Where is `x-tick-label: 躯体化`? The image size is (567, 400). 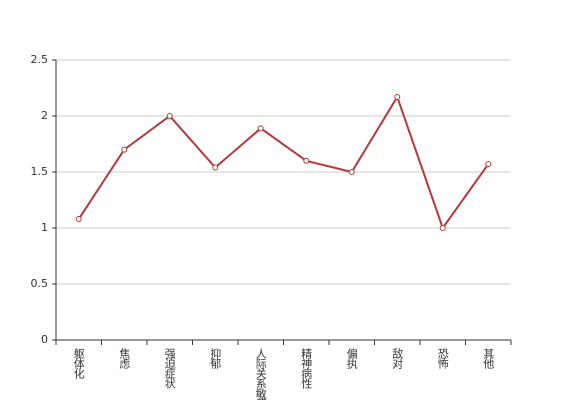 x-tick-label: 躯体化 is located at coordinates (78, 364).